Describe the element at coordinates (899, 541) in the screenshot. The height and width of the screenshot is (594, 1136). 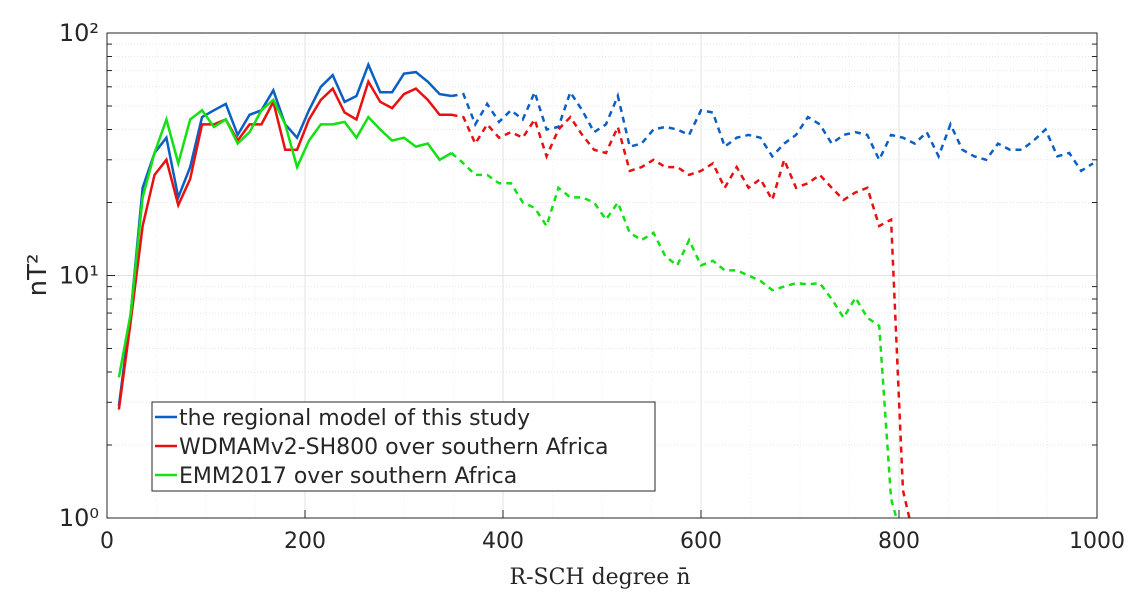
I see `x-tick-label: 800` at that location.